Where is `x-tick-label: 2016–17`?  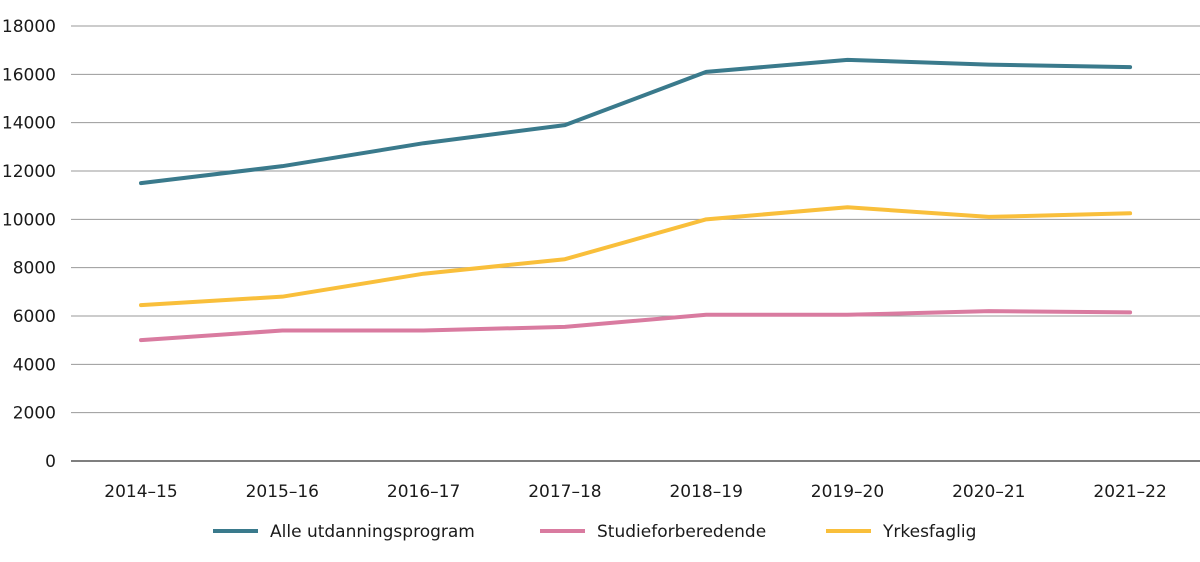 x-tick-label: 2016–17 is located at coordinates (423, 492).